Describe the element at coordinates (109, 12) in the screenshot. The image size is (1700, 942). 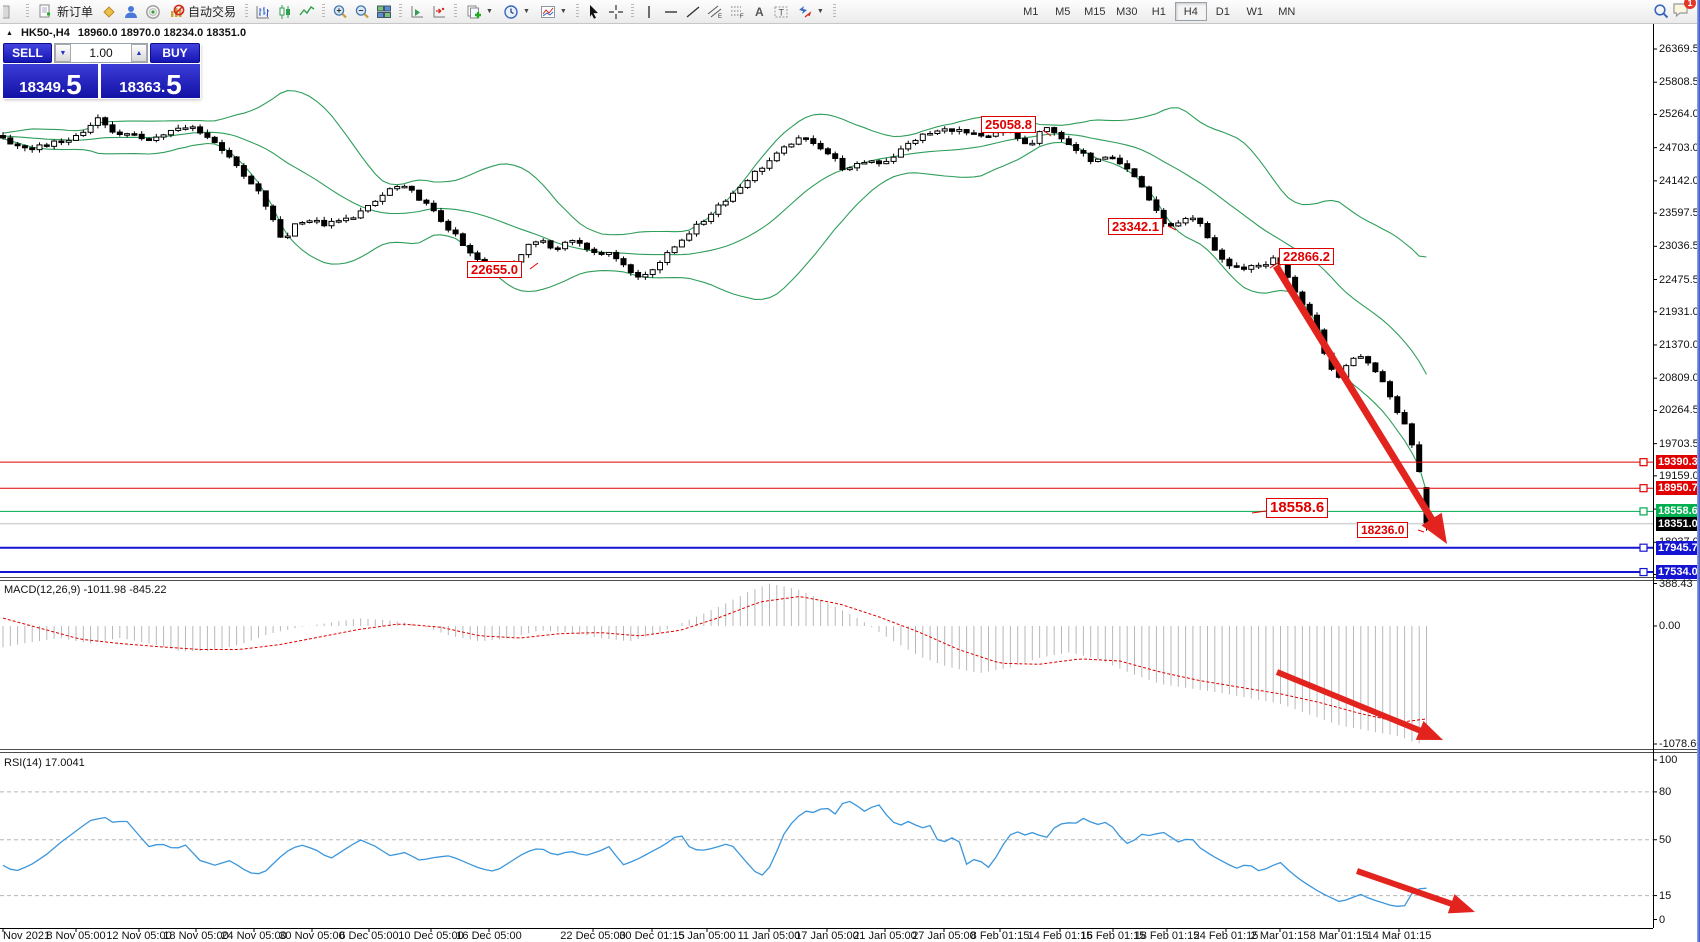
I see `eraser-icon` at that location.